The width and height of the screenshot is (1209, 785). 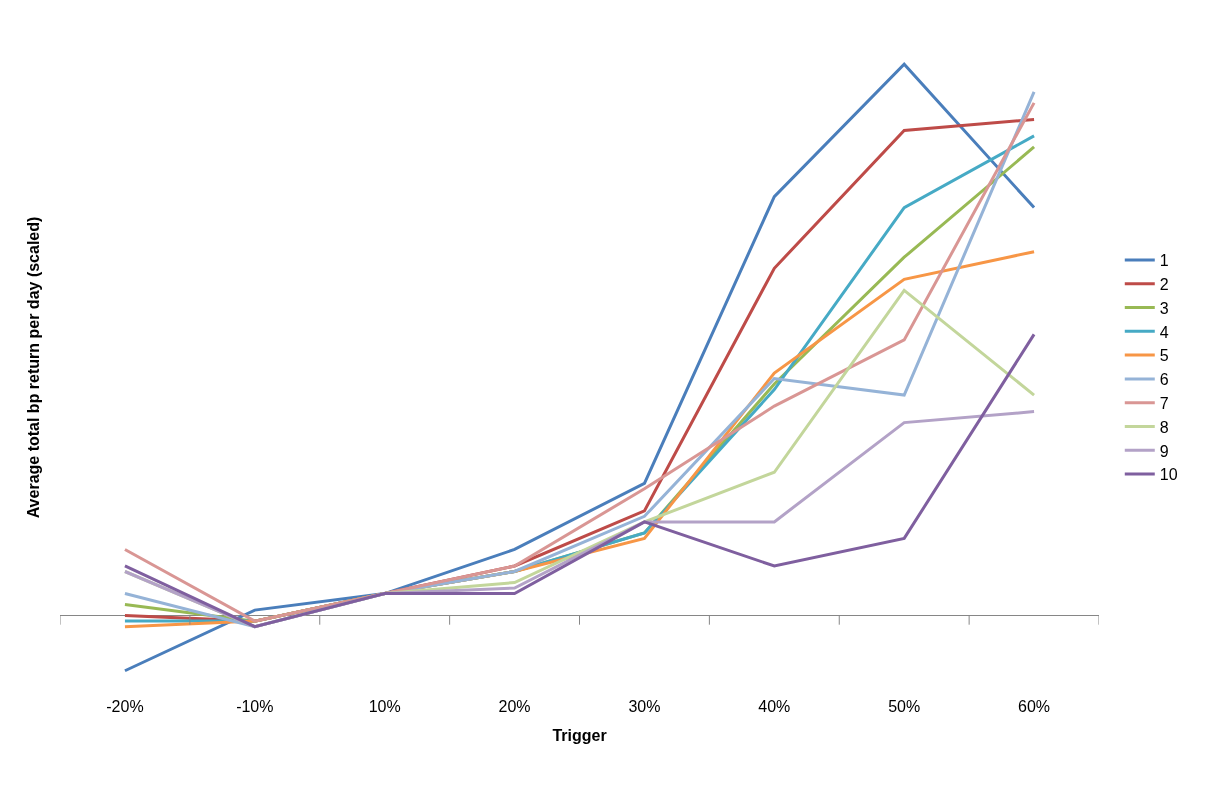 What do you see at coordinates (904, 706) in the screenshot?
I see `x-tick-label: 50%` at bounding box center [904, 706].